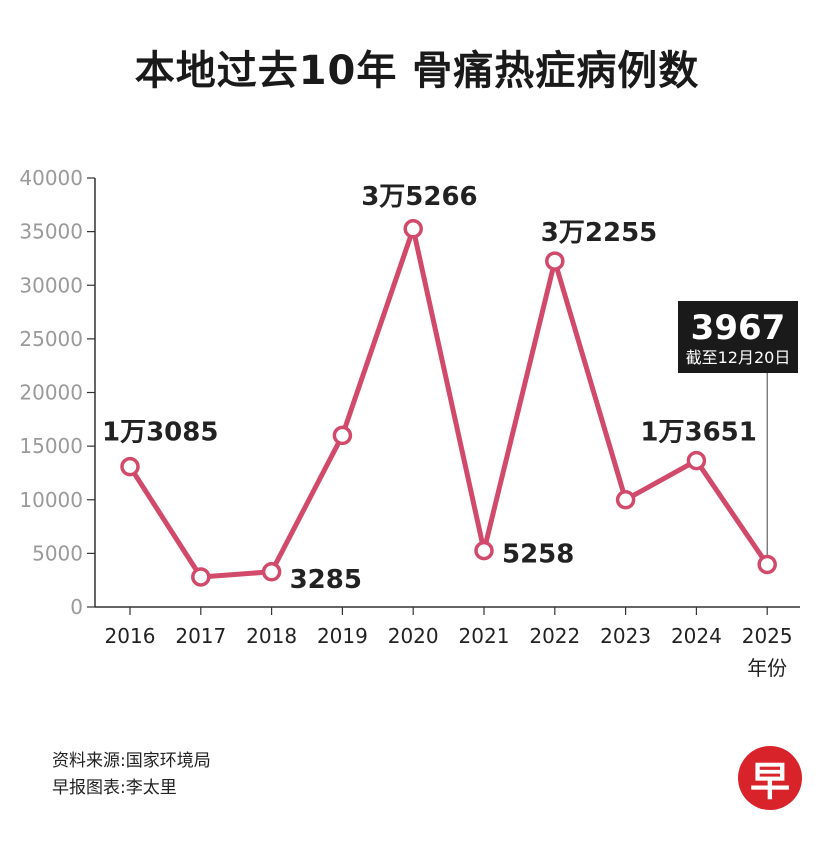  What do you see at coordinates (130, 636) in the screenshot?
I see `x-tick-label: 2016` at bounding box center [130, 636].